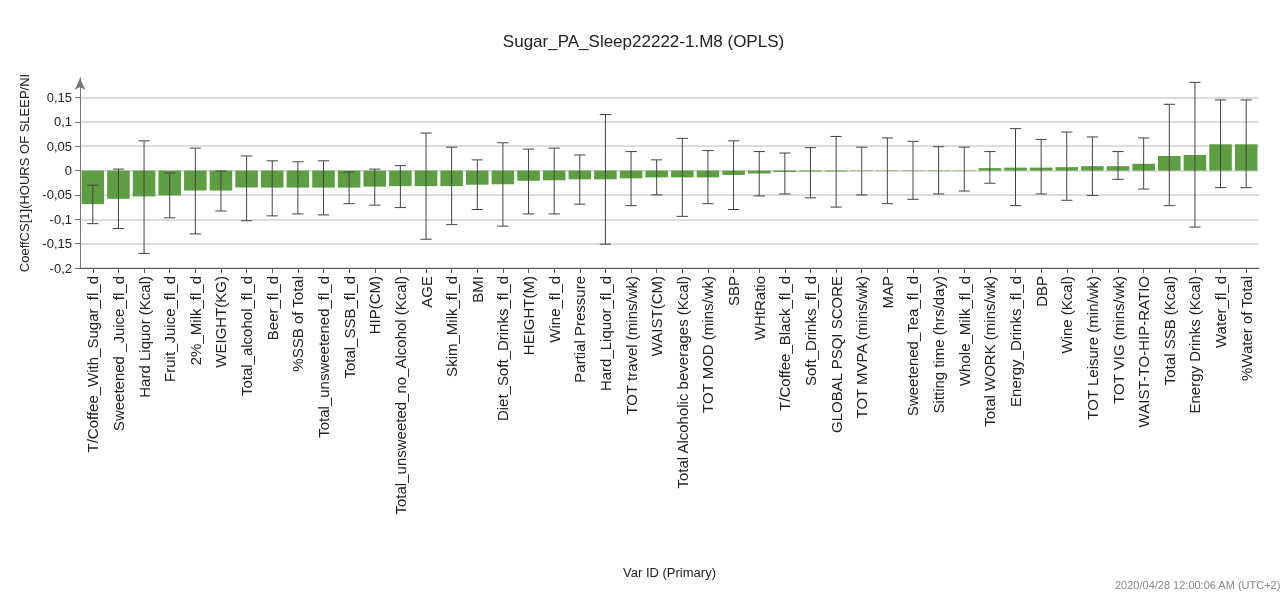 The height and width of the screenshot is (594, 1287). What do you see at coordinates (1144, 352) in the screenshot?
I see `x-tick-label: WAIST-TO-HIP-RATIO` at bounding box center [1144, 352].